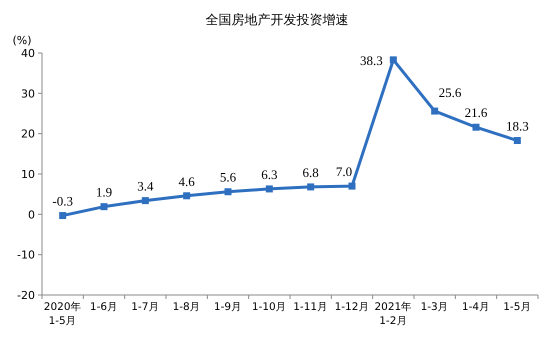  I want to click on data-label: 25.6, so click(450, 92).